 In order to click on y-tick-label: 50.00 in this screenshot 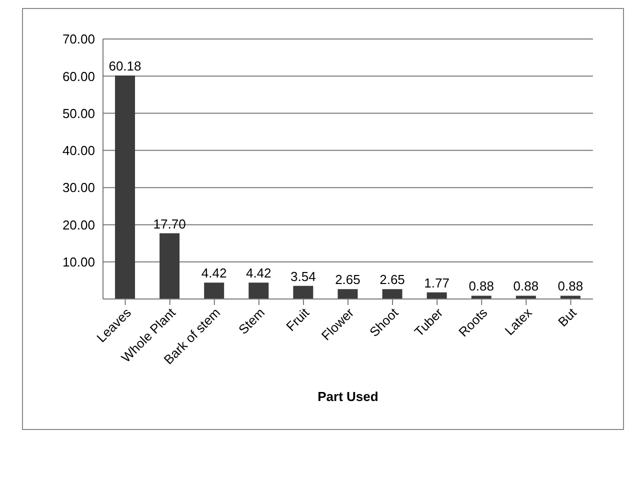, I will do `click(78, 113)`.